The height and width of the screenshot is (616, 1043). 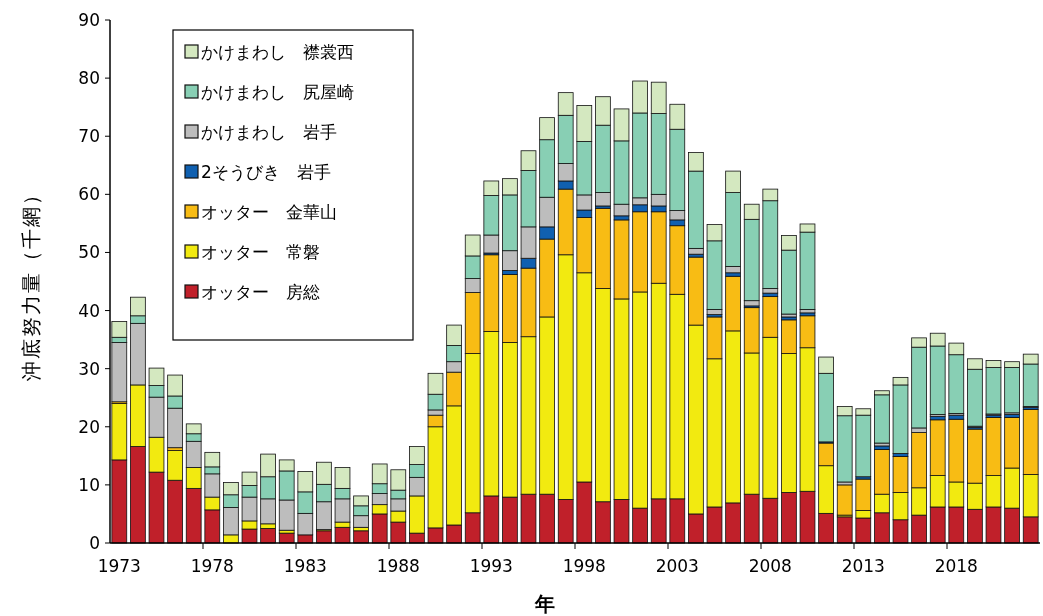 What do you see at coordinates (94, 543) in the screenshot?
I see `y-tick-label: 0` at bounding box center [94, 543].